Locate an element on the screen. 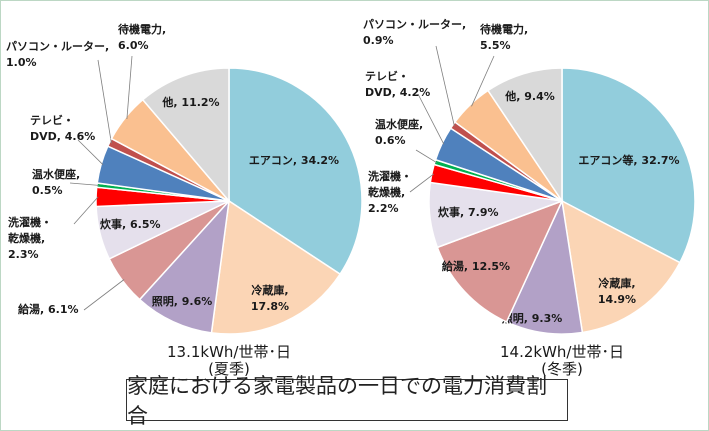 This screenshot has height=431, width=709. pie-slice-エアコン等 is located at coordinates (628, 165).